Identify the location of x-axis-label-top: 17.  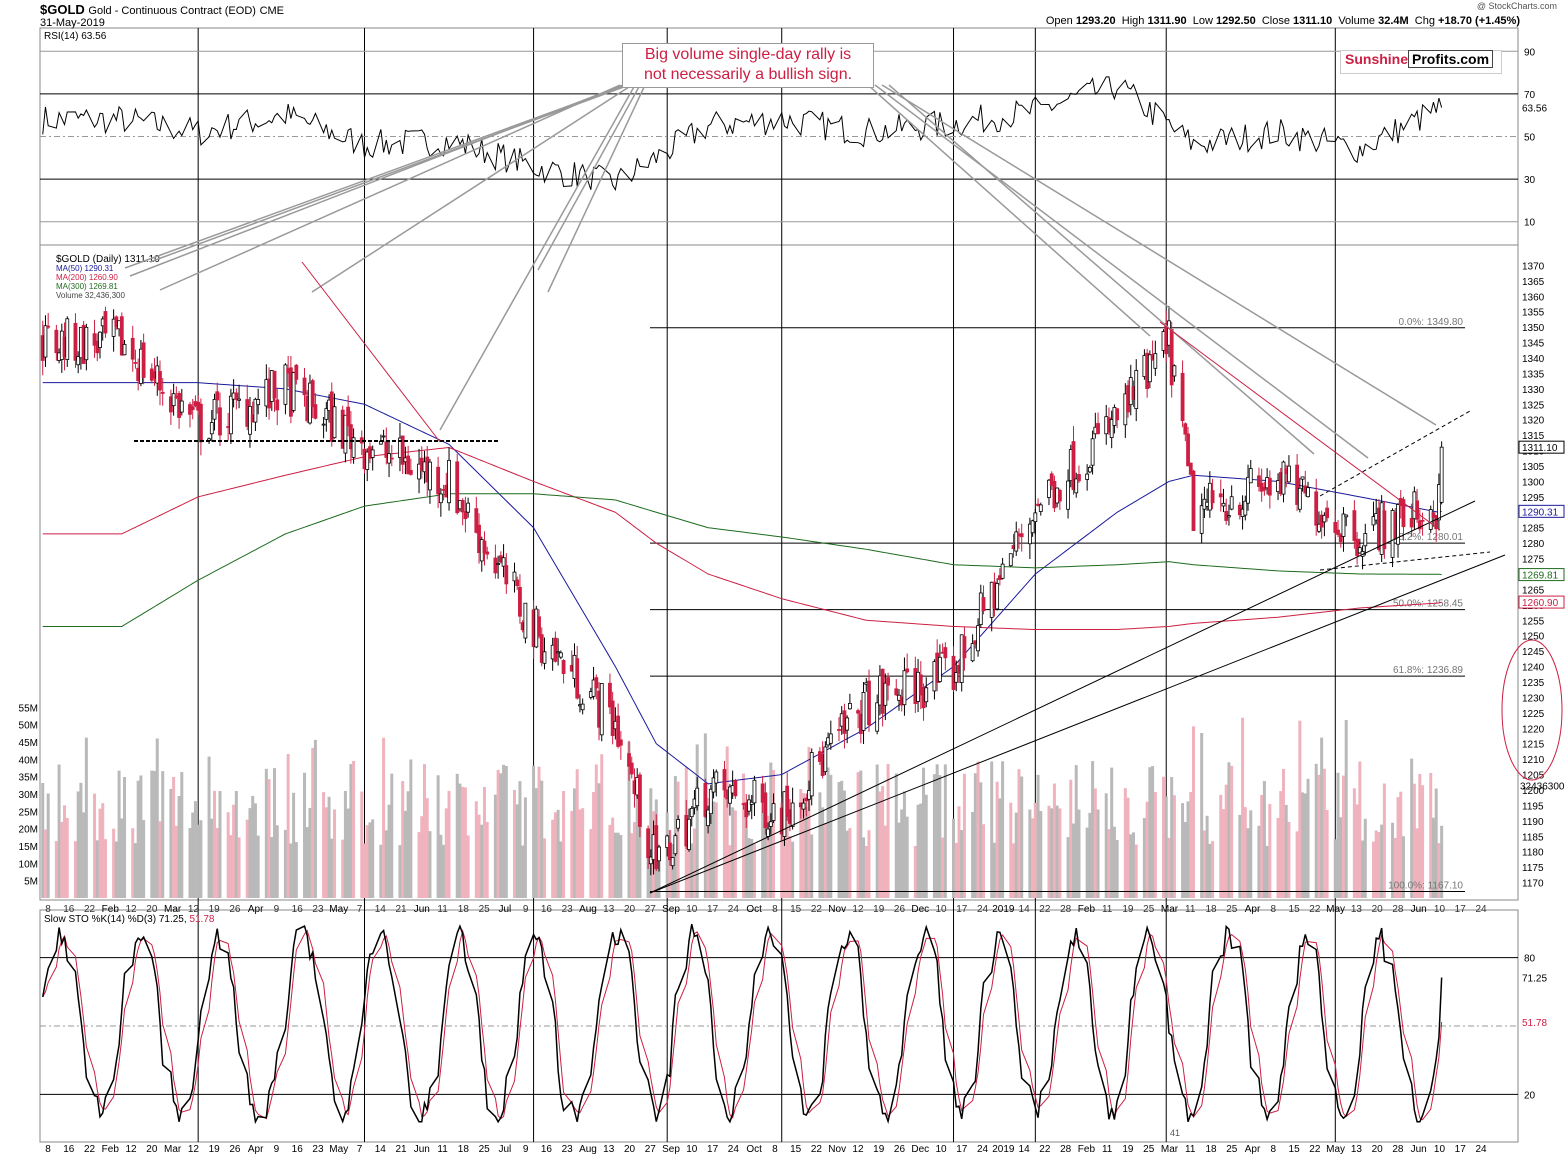
(962, 909).